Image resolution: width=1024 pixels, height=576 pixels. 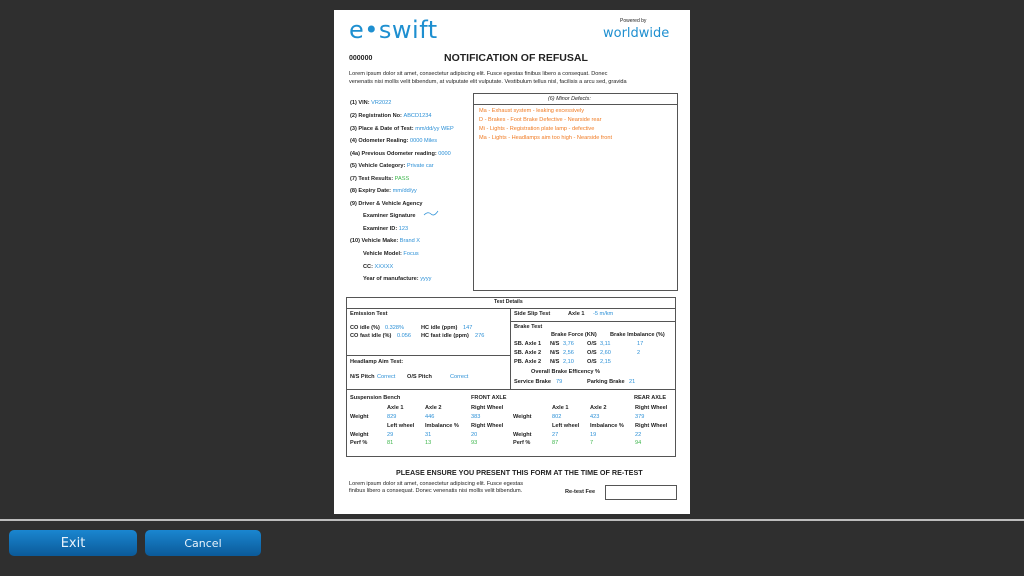 I want to click on brake-title: Brake Test, so click(x=528, y=327).